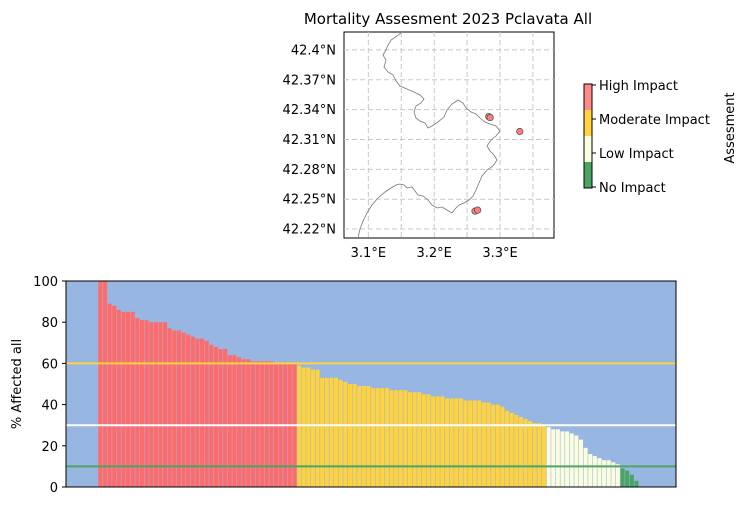 This screenshot has height=505, width=747. I want to click on lon-tick-label: 3.2°E, so click(433, 253).